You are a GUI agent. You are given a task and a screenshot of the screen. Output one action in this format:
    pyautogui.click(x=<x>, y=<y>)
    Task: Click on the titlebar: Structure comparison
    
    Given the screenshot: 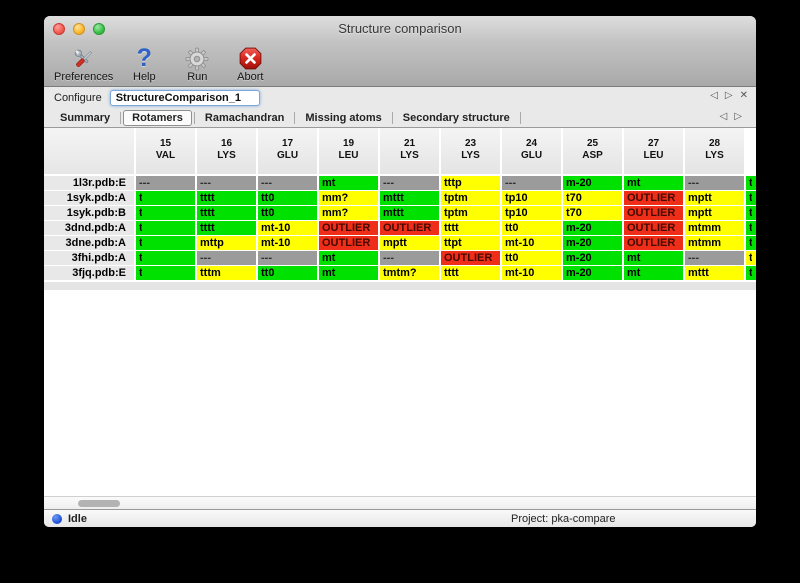 What is the action you would take?
    pyautogui.click(x=400, y=29)
    